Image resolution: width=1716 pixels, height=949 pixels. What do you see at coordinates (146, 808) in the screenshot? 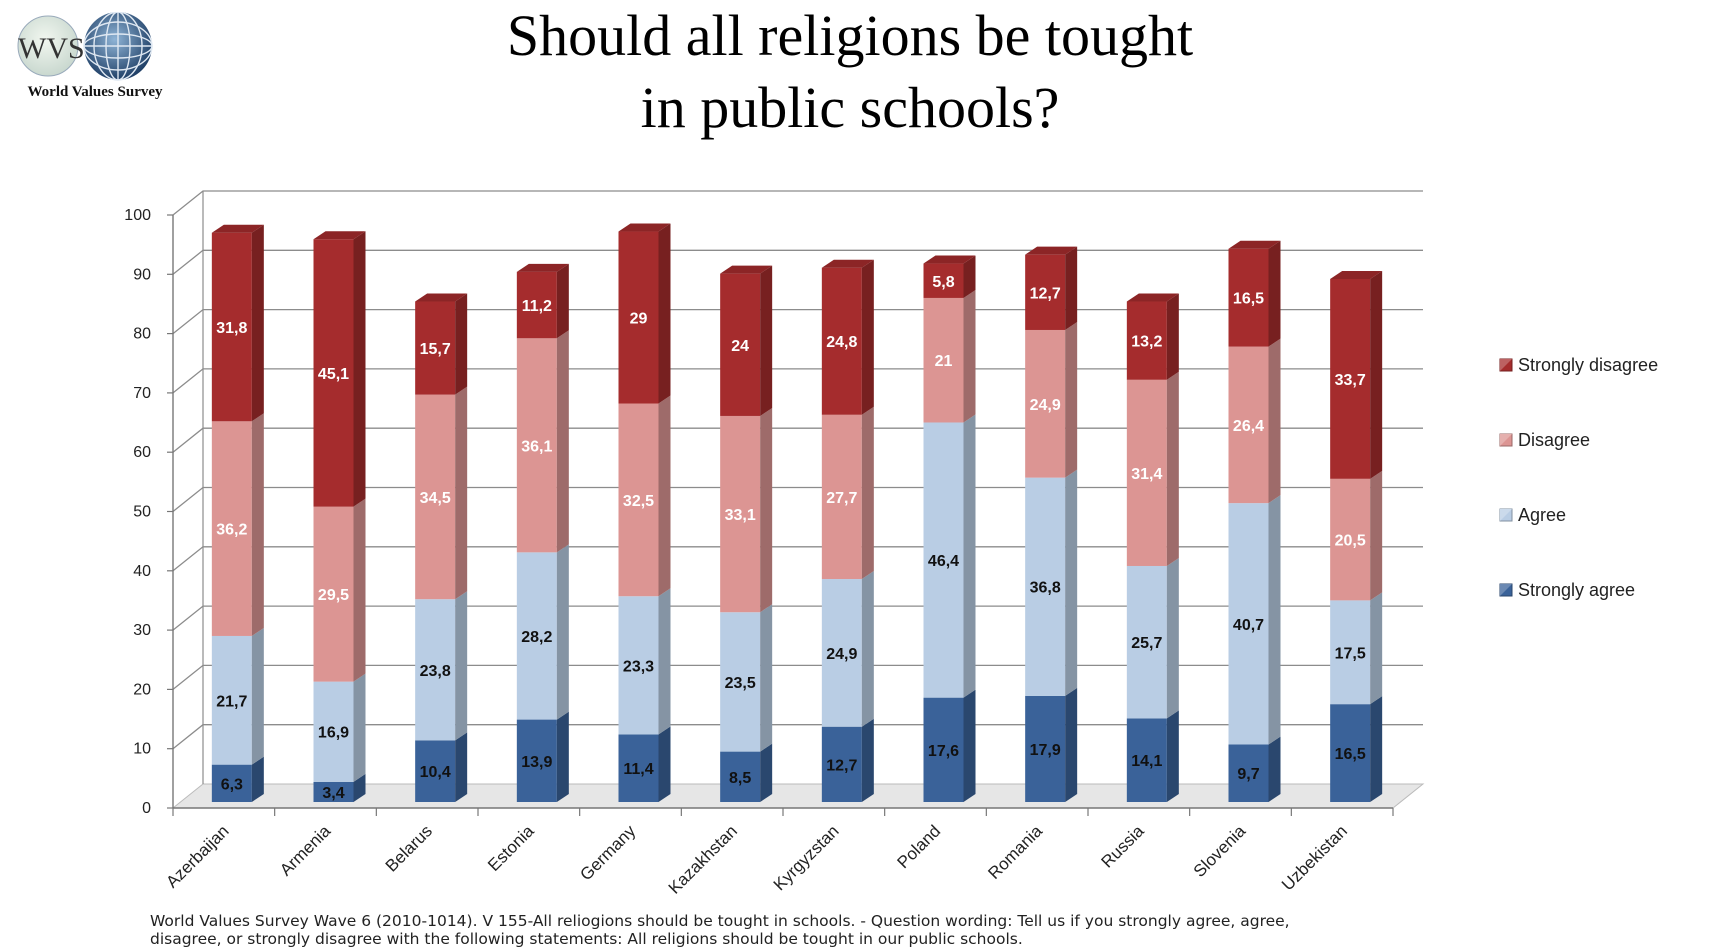
I see `y-tick-label: 0` at bounding box center [146, 808].